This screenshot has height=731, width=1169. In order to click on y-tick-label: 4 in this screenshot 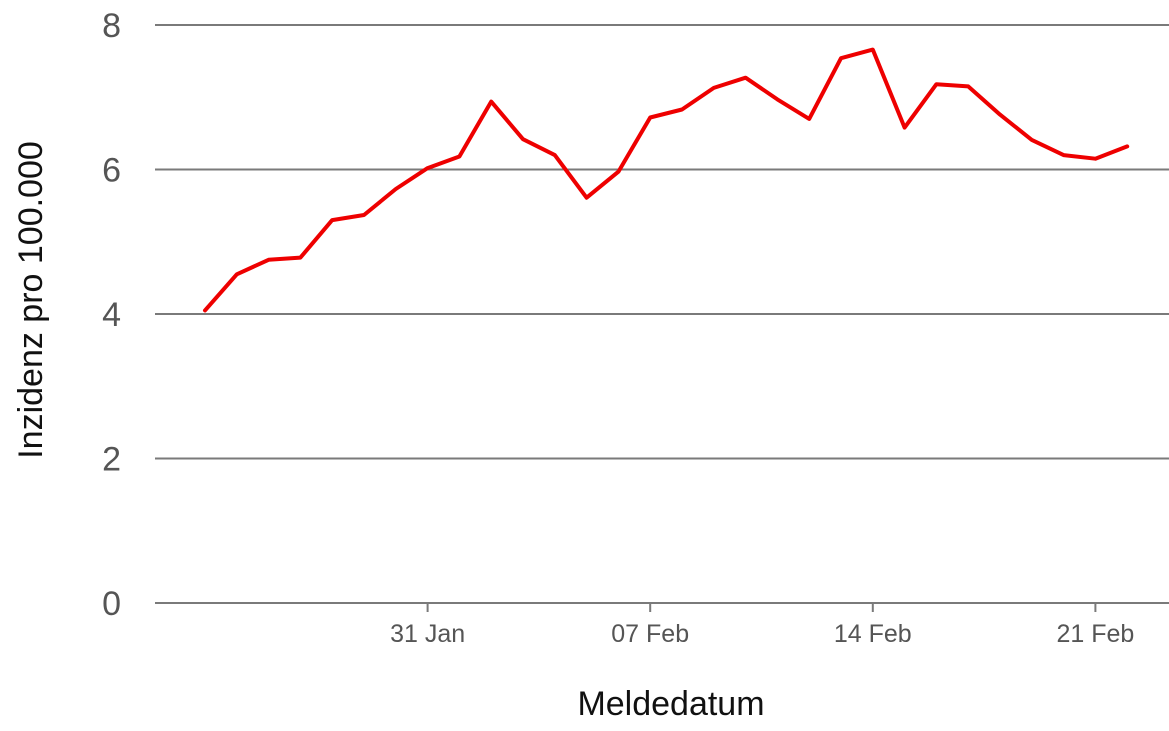, I will do `click(111, 315)`.